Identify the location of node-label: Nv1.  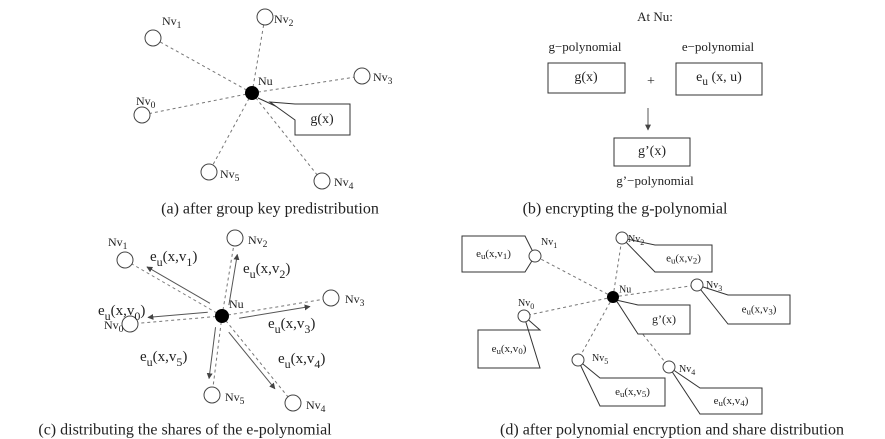
(172, 22).